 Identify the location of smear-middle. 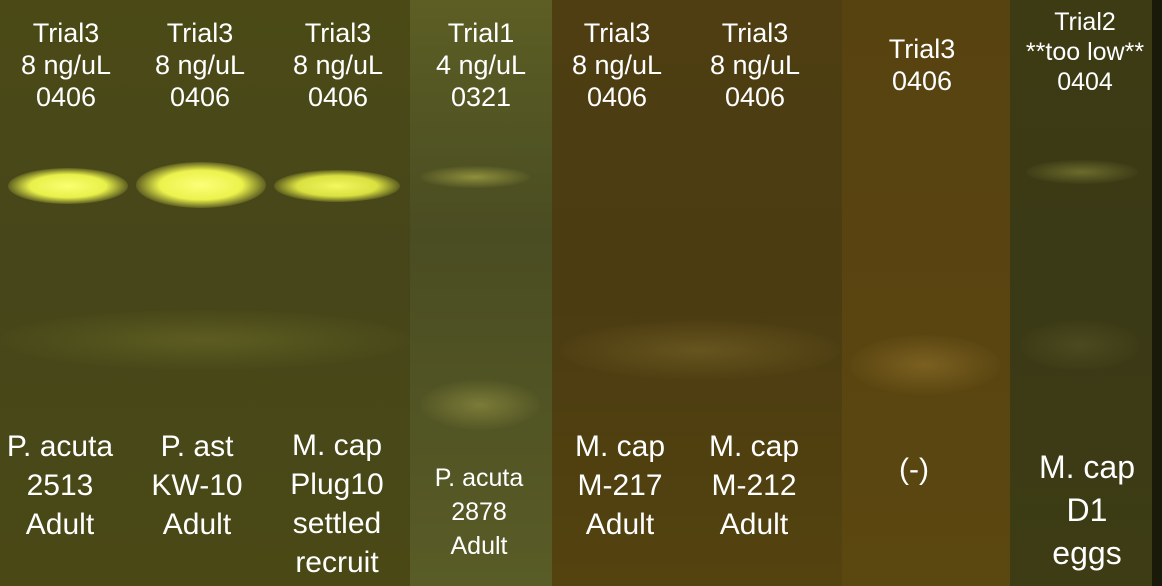
(700, 350).